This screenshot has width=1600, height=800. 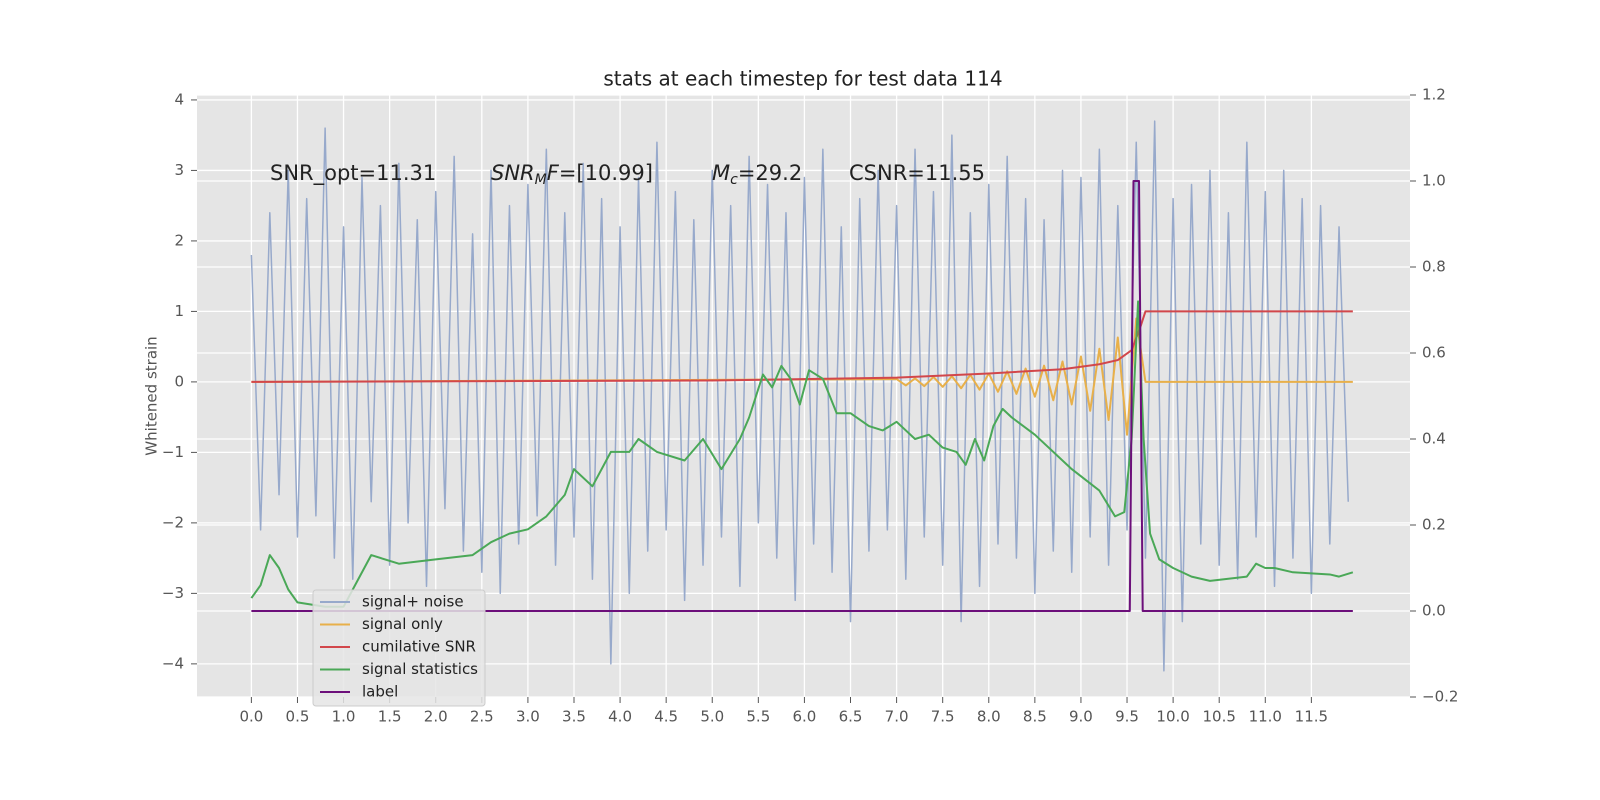 I want to click on y-tick-label: −4, so click(x=173, y=663).